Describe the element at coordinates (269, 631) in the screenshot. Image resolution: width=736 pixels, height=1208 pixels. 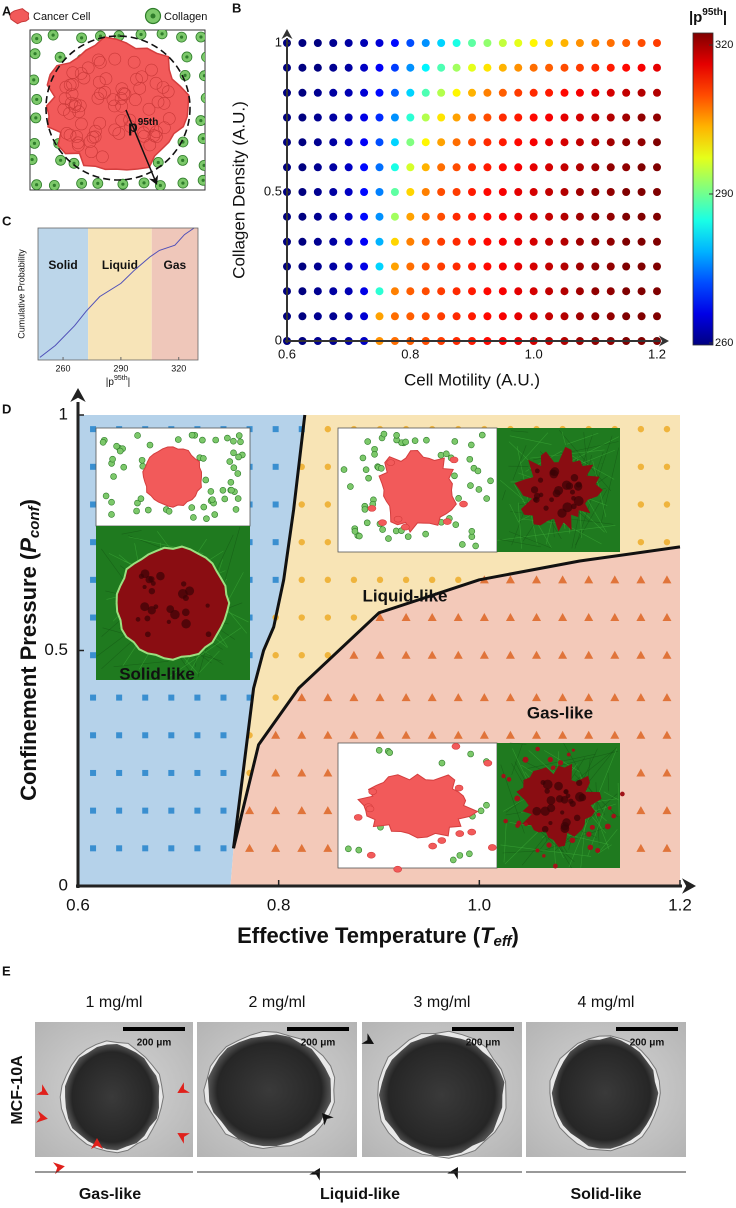
I see `solid-liquid-boundary` at that location.